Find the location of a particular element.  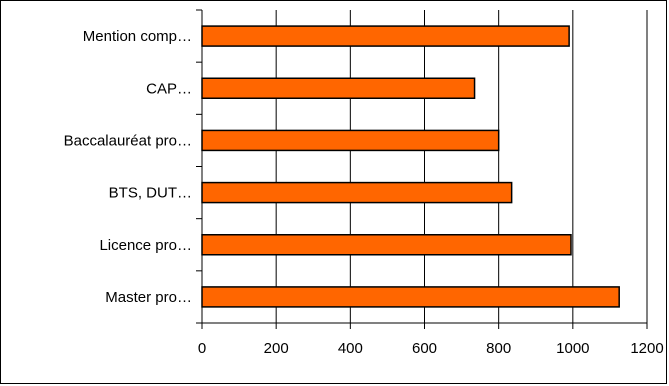

x-tick-label: 0 is located at coordinates (202, 348).